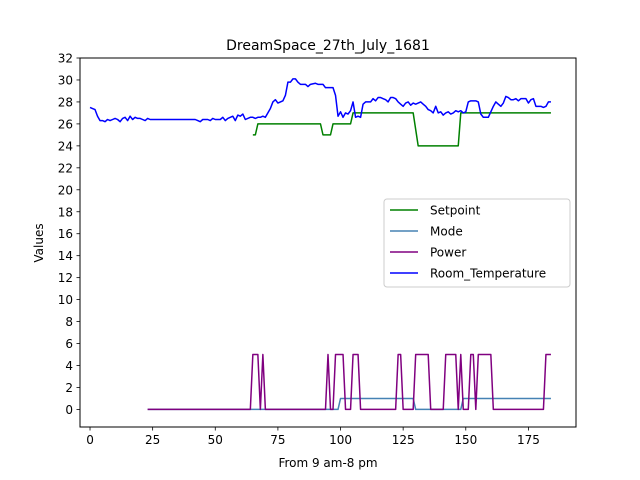  Describe the element at coordinates (65, 300) in the screenshot. I see `y-tick-label: 10` at that location.